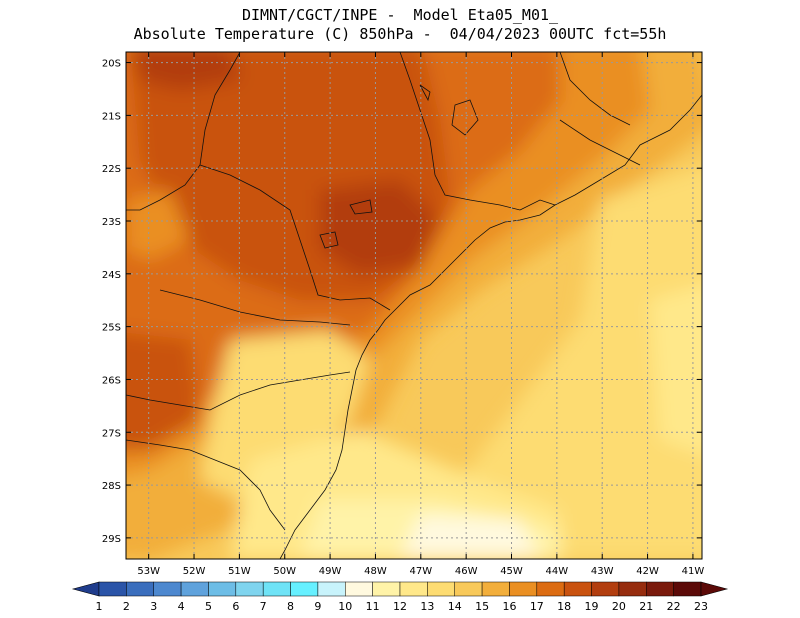  What do you see at coordinates (714, 589) in the screenshot?
I see `colorbar-arrow-high` at bounding box center [714, 589].